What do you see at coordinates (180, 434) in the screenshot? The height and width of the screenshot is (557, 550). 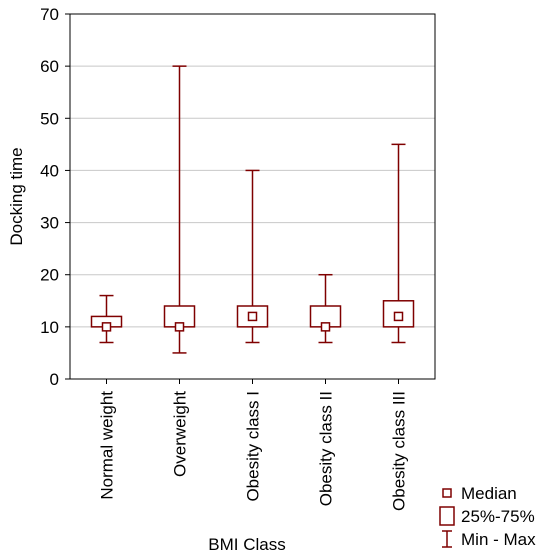 I see `x-tick-label: Overweight` at bounding box center [180, 434].